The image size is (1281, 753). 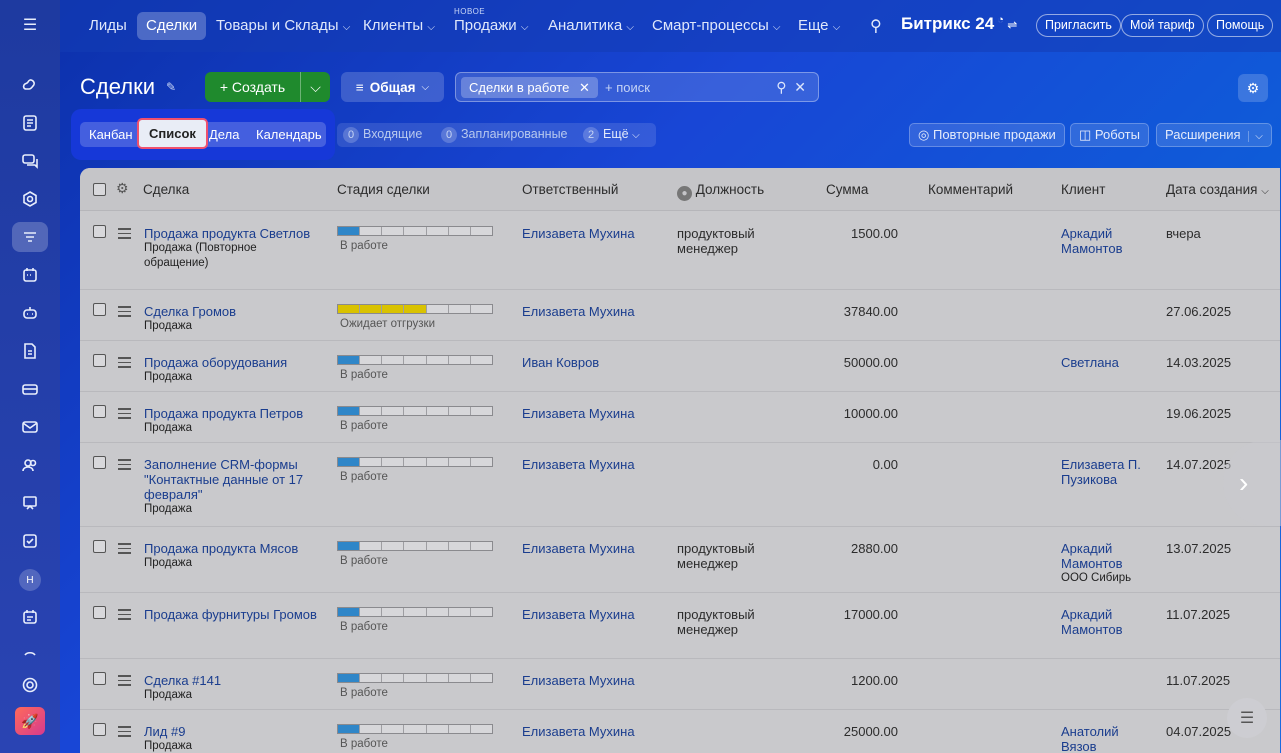 What do you see at coordinates (30, 503) in the screenshot?
I see `presentation-icon` at bounding box center [30, 503].